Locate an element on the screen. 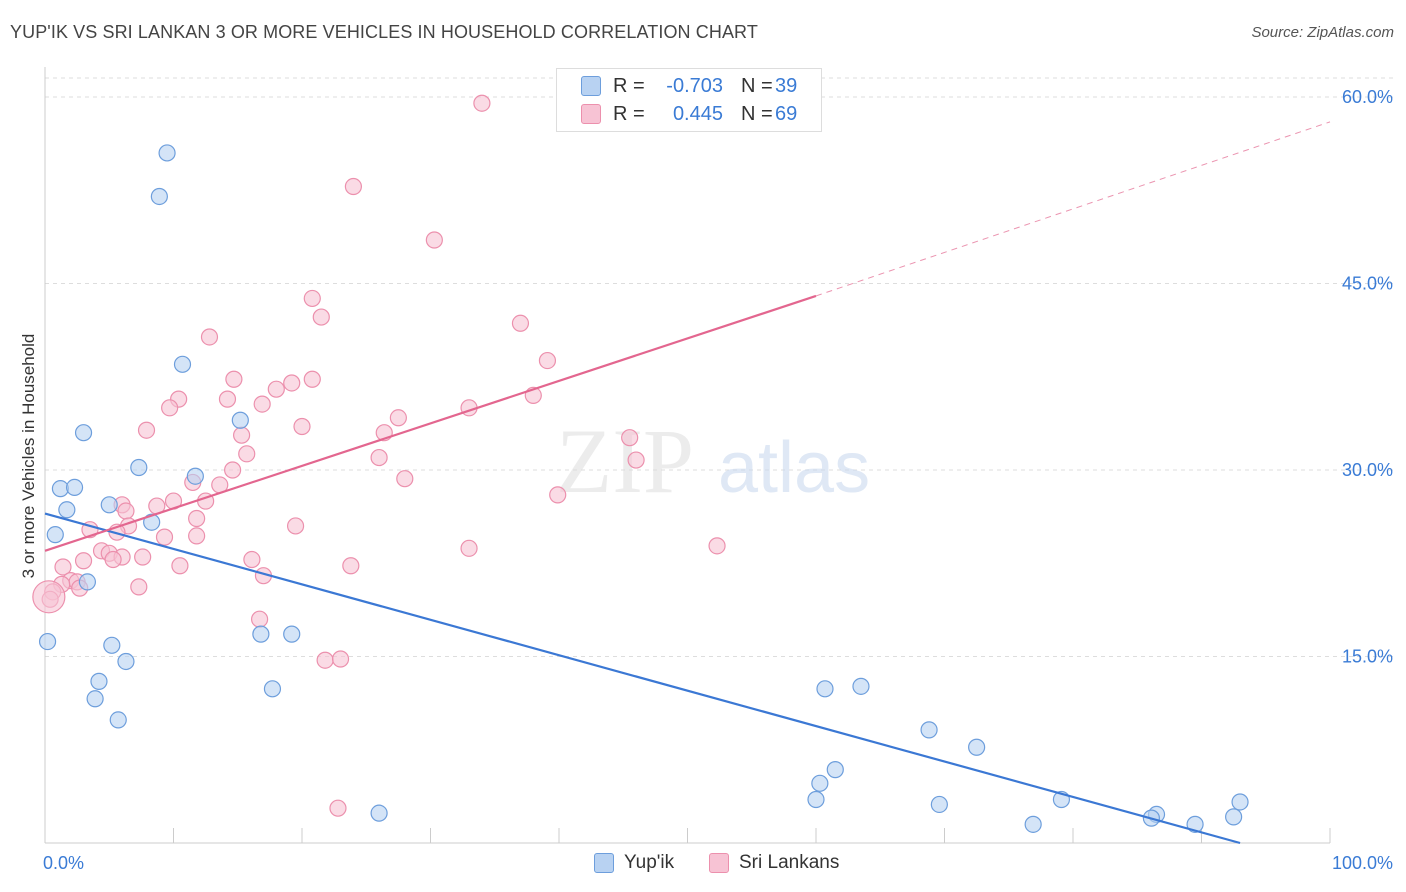 Image resolution: width=1406 pixels, height=892 pixels. legend-r-value: 0.445 is located at coordinates (697, 113).